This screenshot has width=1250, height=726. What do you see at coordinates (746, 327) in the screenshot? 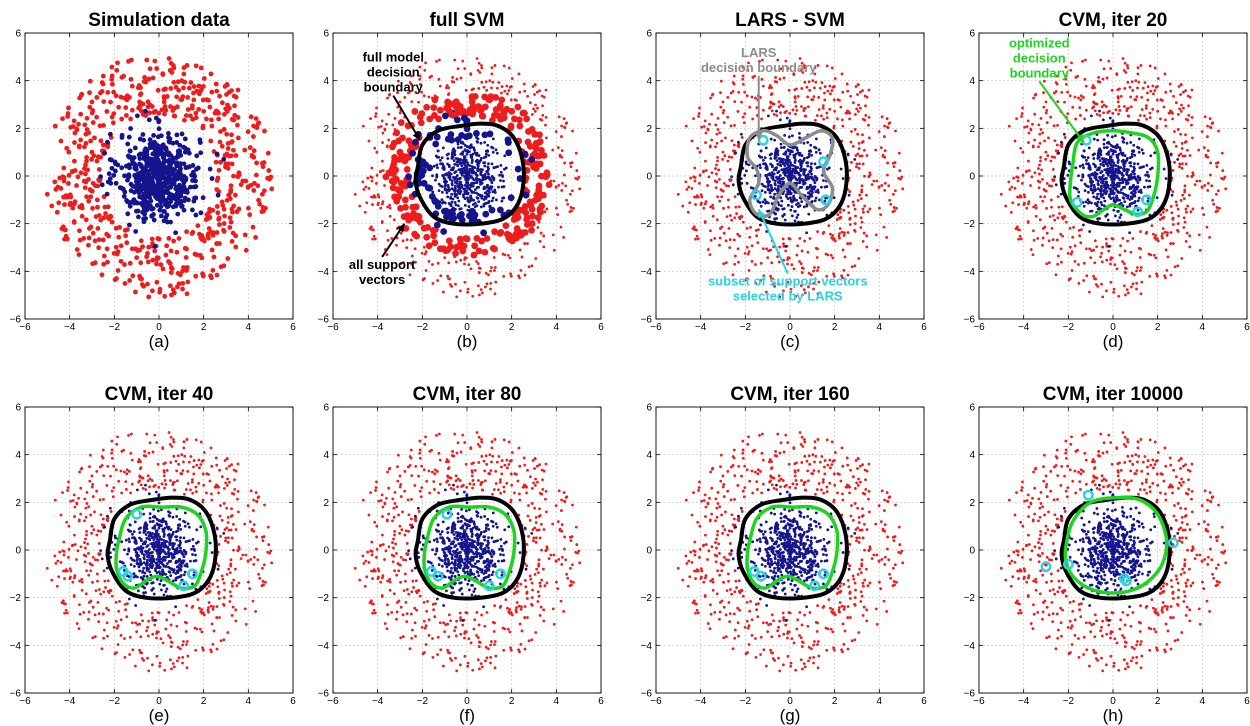
I see `x-tick-label: −2` at bounding box center [746, 327].